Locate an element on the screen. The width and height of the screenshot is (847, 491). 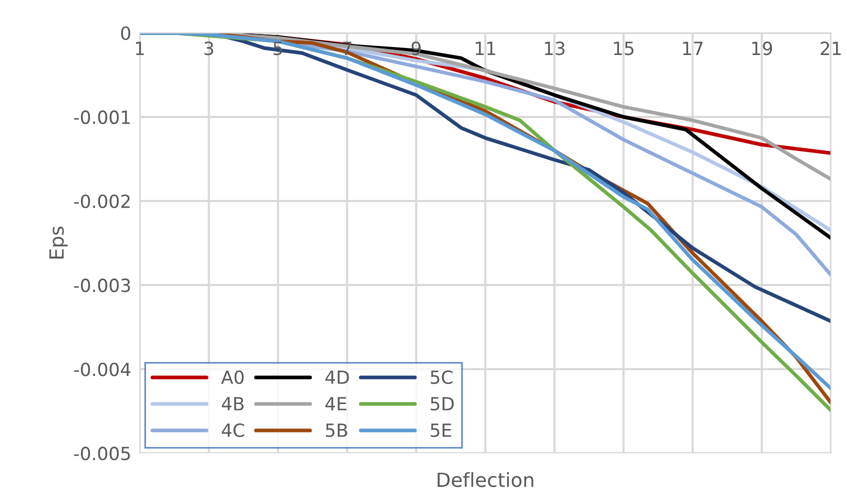
legend-label: 4E is located at coordinates (335, 403).